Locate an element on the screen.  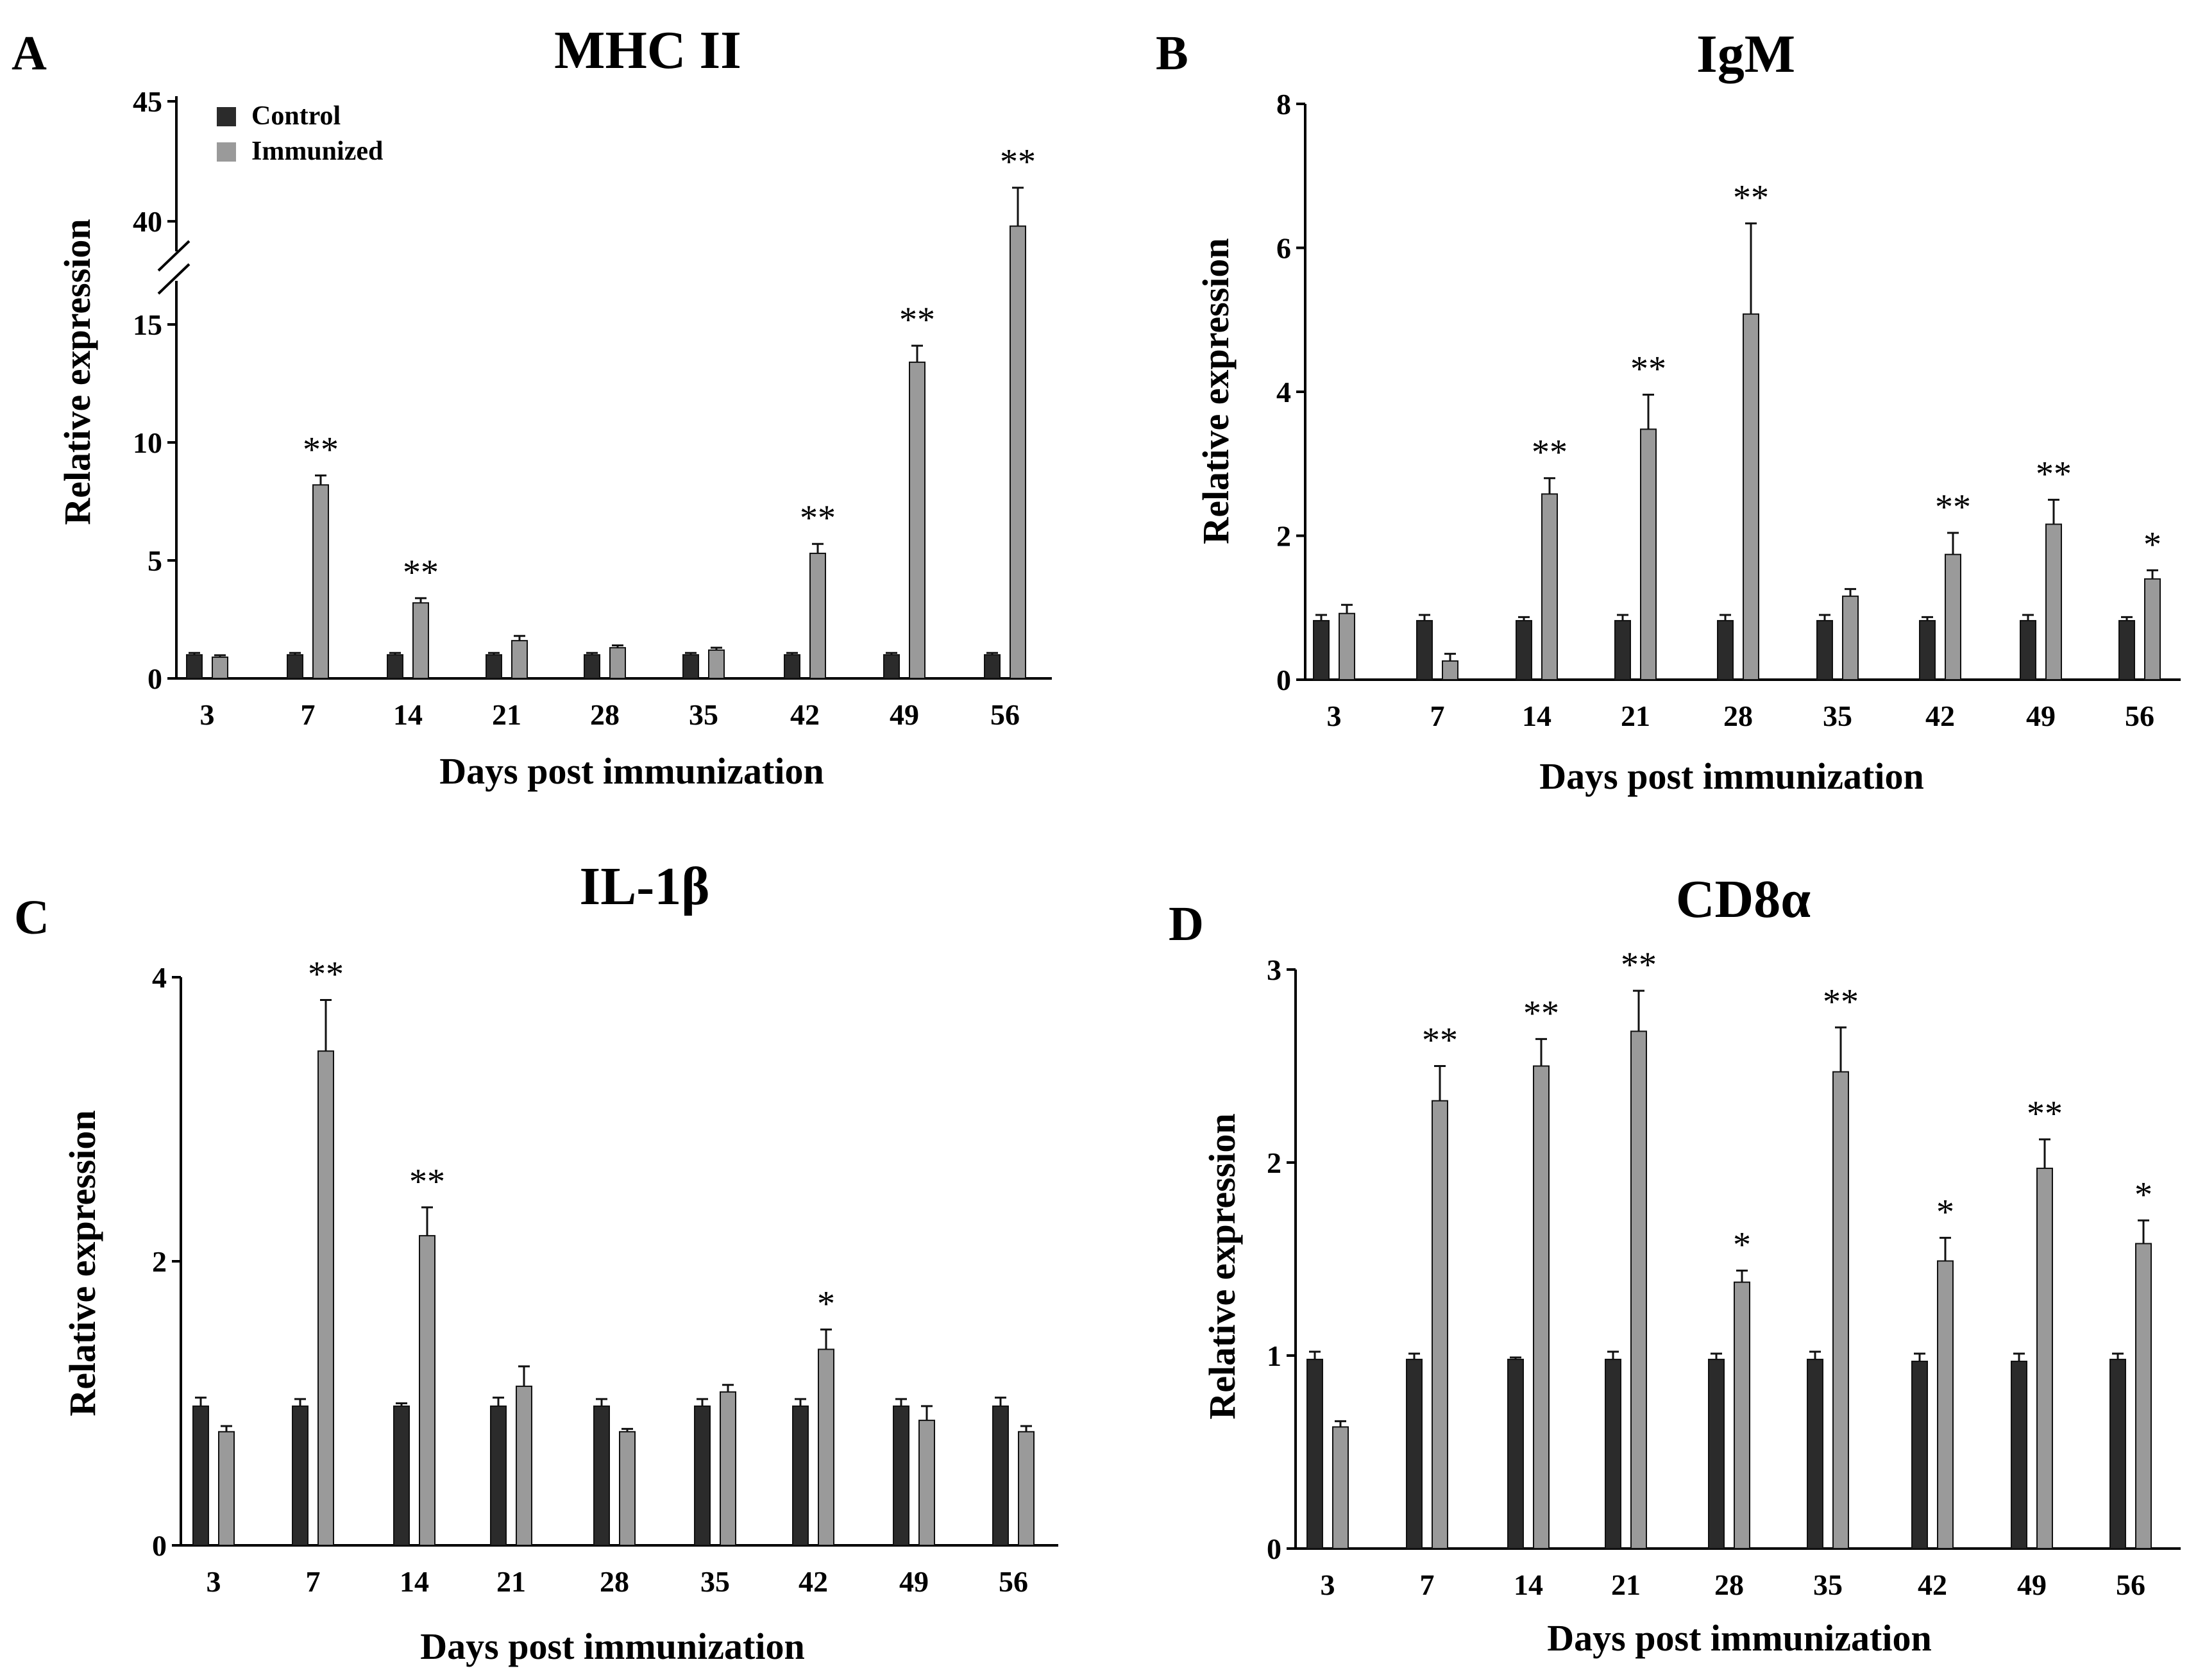
y-tick-label: 5 is located at coordinates (155, 560).